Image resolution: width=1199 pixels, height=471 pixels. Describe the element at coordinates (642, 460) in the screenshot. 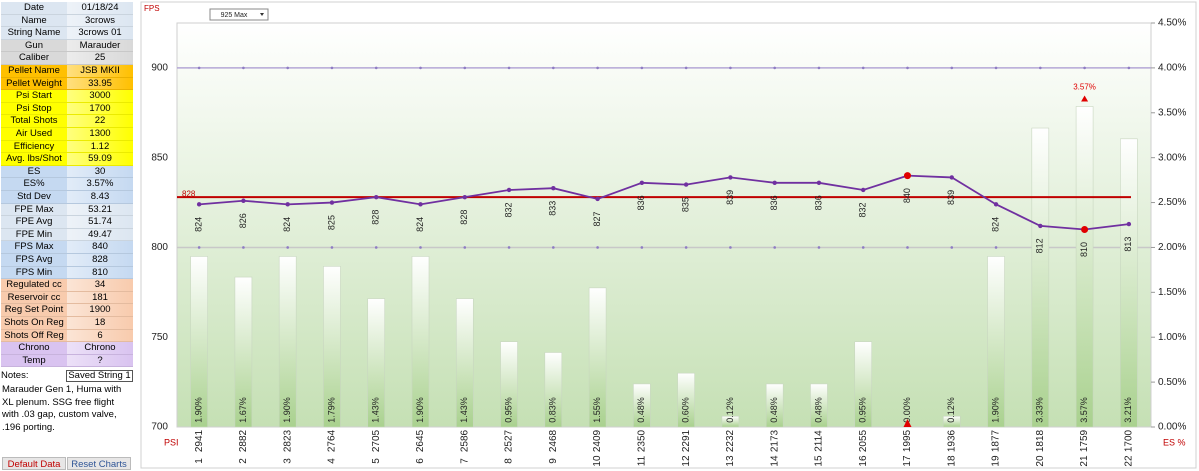

I see `x-tick-label: 11` at that location.